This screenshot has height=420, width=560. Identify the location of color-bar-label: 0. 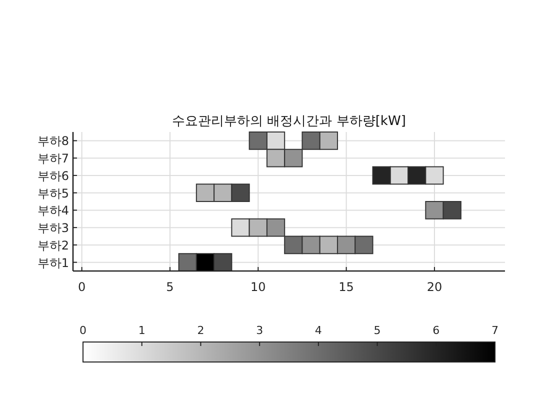
(83, 330).